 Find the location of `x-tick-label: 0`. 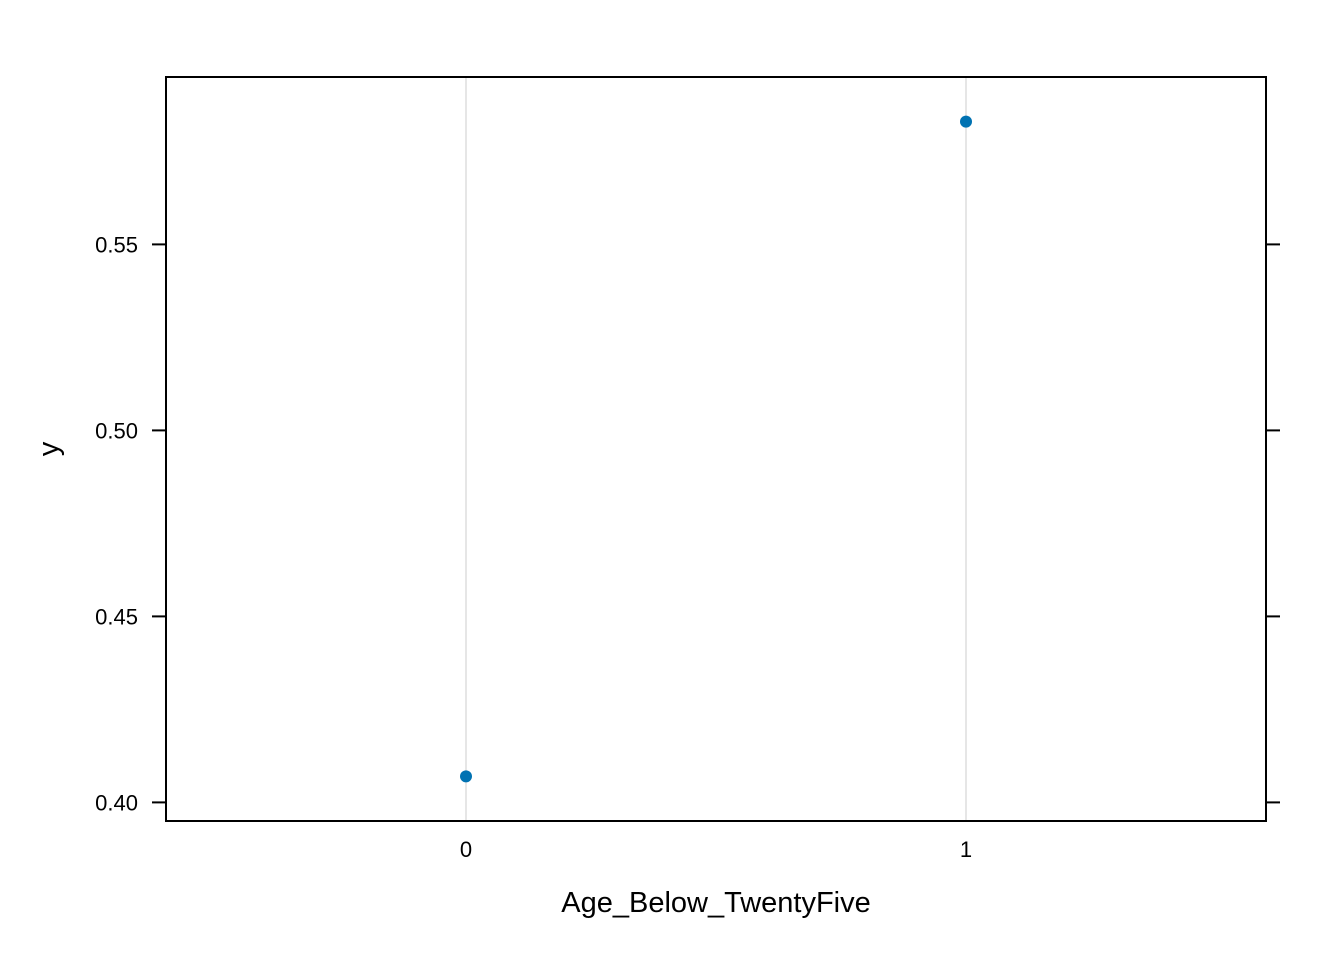

x-tick-label: 0 is located at coordinates (466, 849).